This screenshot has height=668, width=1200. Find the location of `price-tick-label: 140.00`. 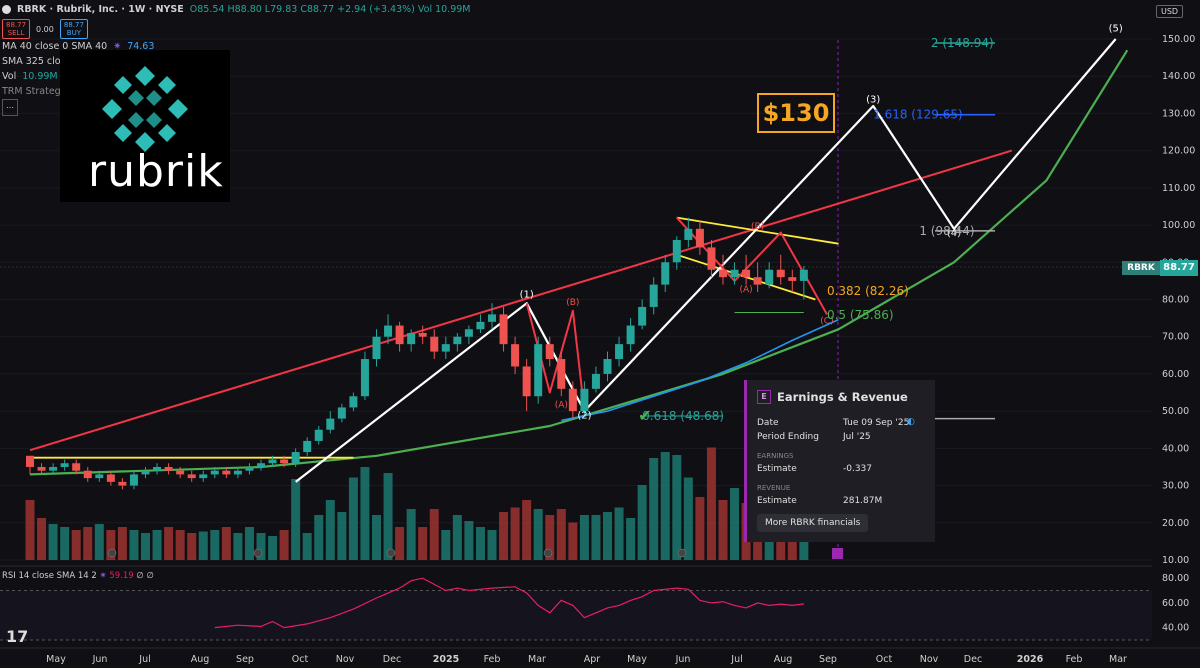

price-tick-label: 140.00 is located at coordinates (1178, 76).